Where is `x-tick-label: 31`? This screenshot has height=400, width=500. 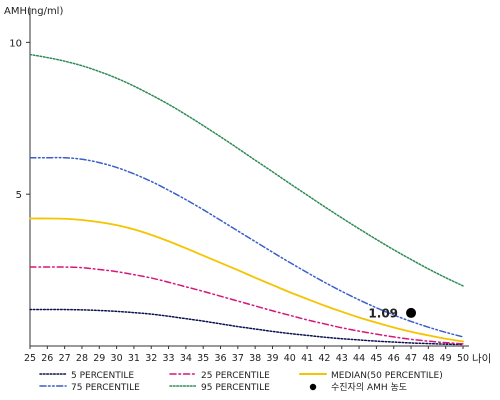
x-tick-label: 31 is located at coordinates (134, 358).